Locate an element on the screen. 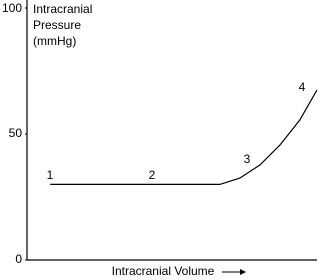 The height and width of the screenshot is (280, 320). y-tick-label: 50 is located at coordinates (16, 133).